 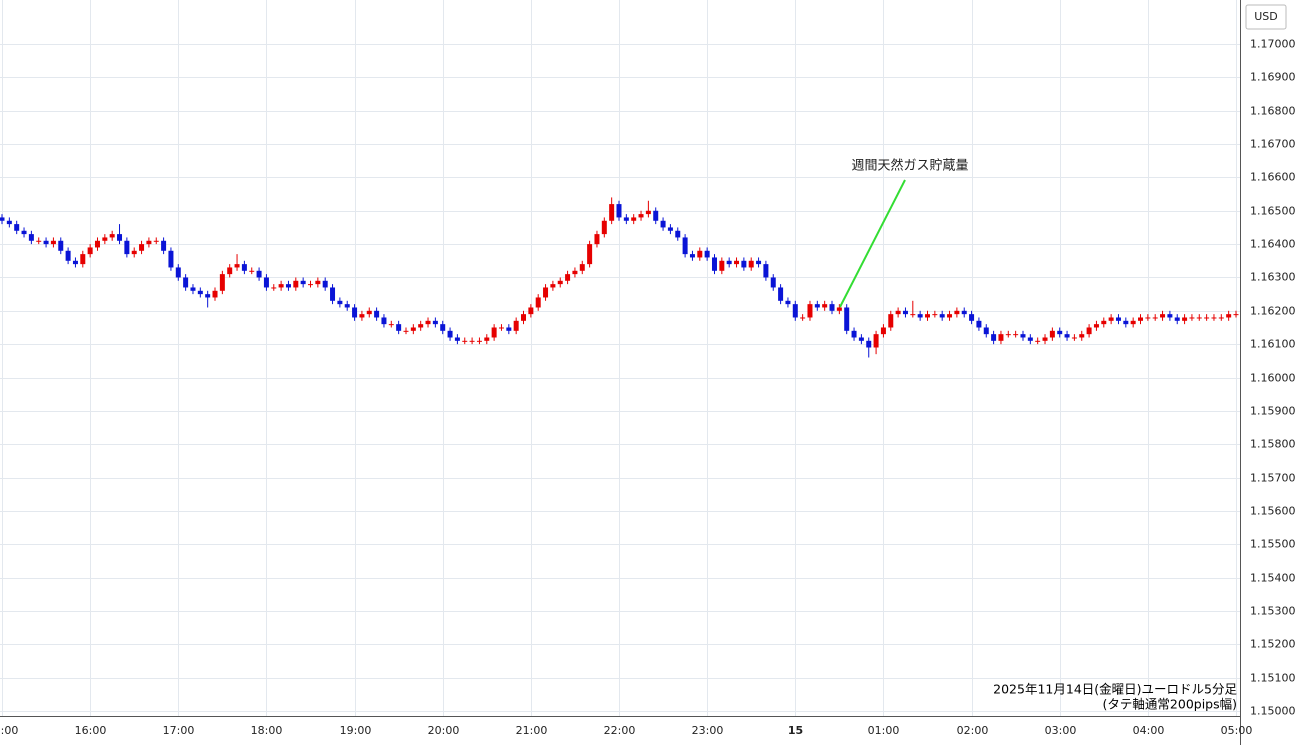 What do you see at coordinates (1237, 730) in the screenshot?
I see `x-tick-label: 05:00` at bounding box center [1237, 730].